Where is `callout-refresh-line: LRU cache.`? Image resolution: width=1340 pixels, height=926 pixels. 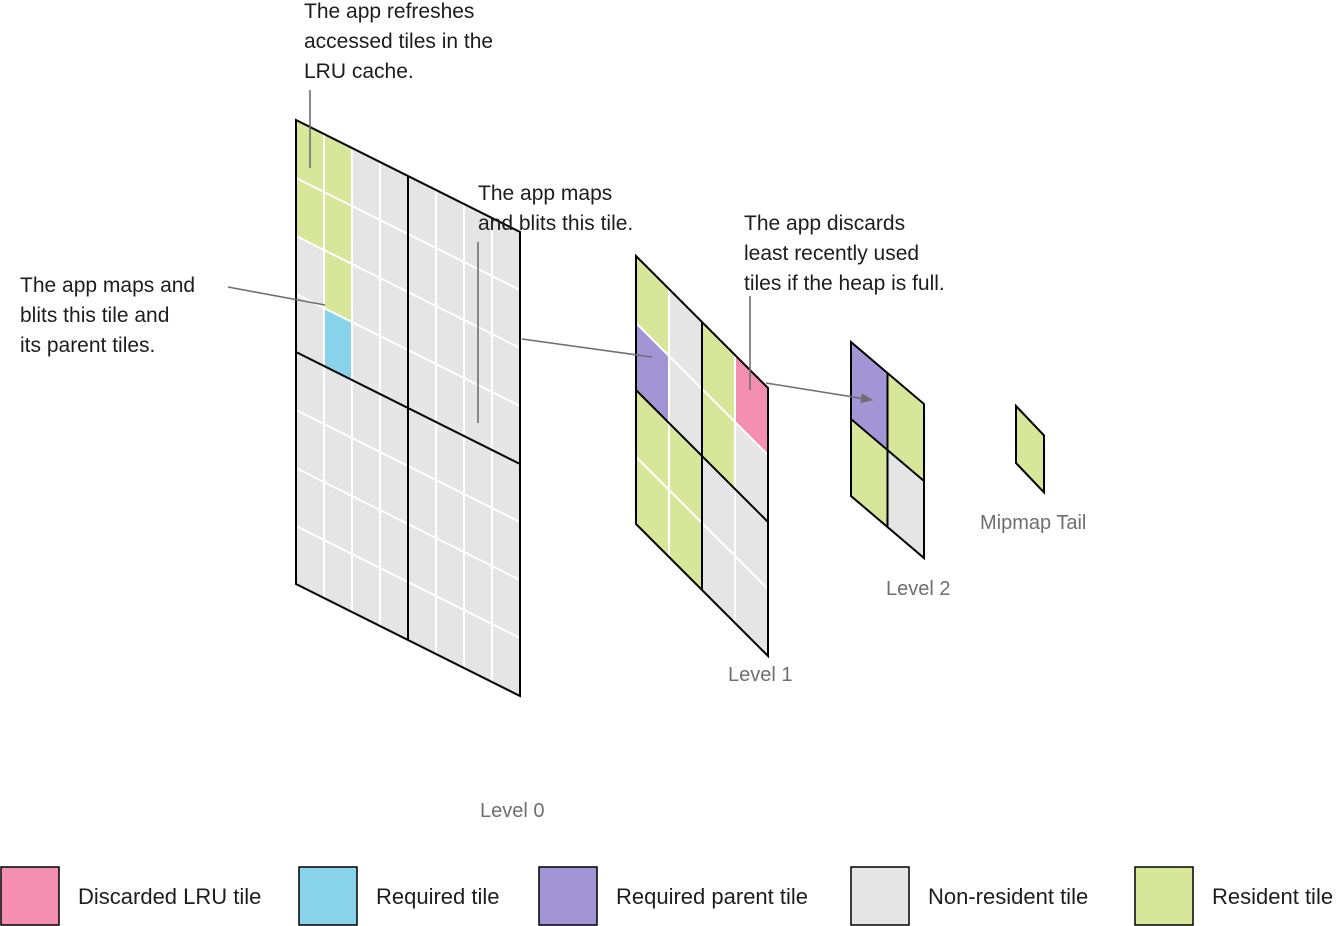 callout-refresh-line: LRU cache. is located at coordinates (359, 71).